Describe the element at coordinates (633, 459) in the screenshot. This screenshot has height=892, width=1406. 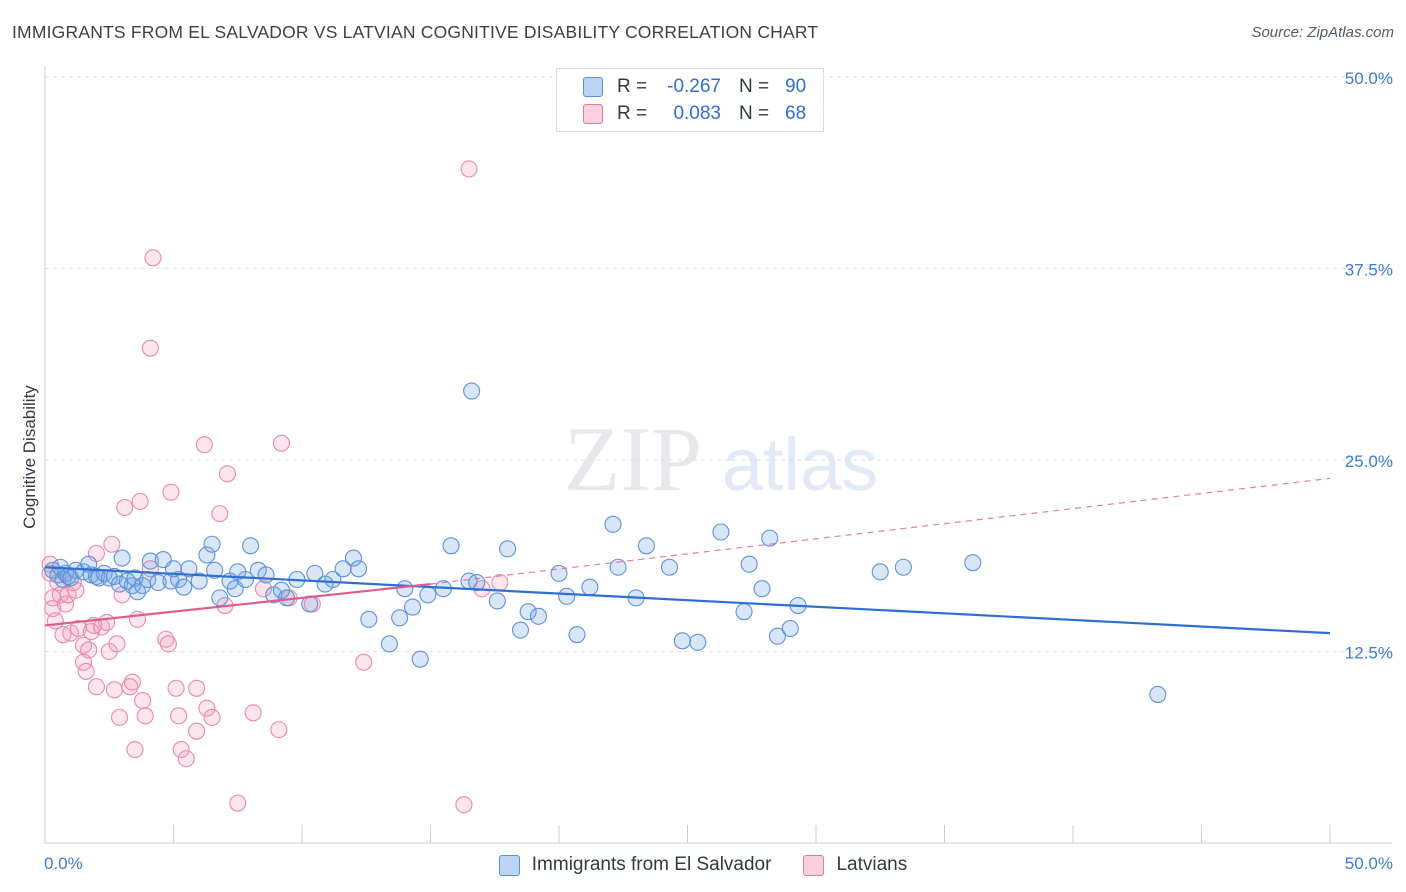
I see `watermark-zip: ZIP` at that location.